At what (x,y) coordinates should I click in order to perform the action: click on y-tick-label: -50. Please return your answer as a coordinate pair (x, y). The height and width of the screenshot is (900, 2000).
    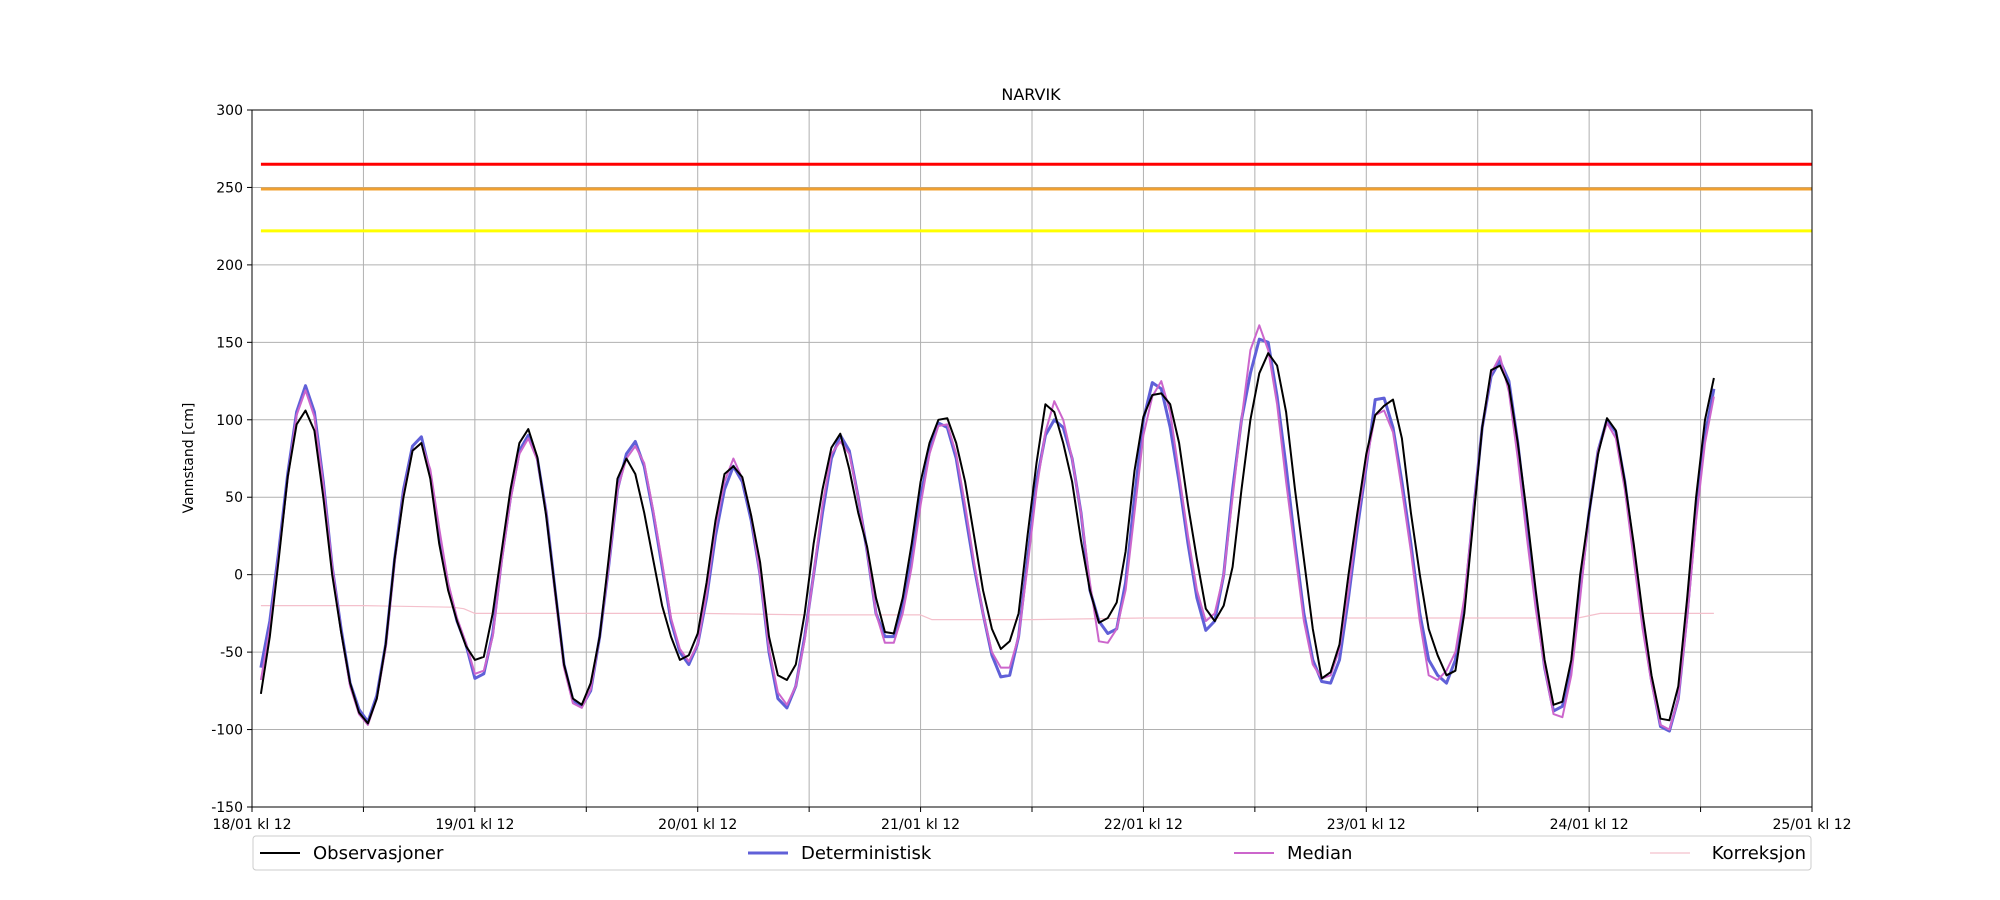
    Looking at the image, I should click on (231, 653).